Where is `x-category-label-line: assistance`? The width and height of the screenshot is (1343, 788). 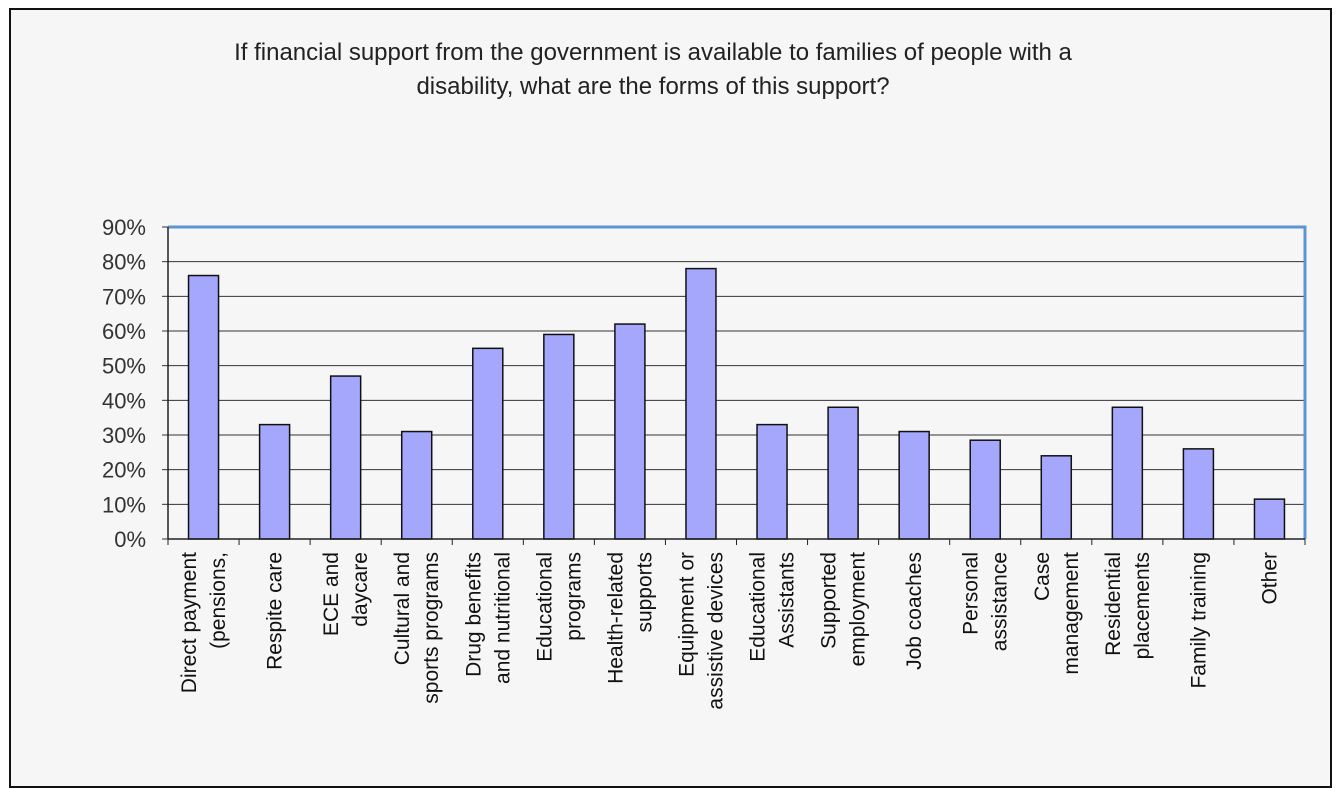
x-category-label-line: assistance is located at coordinates (1000, 601).